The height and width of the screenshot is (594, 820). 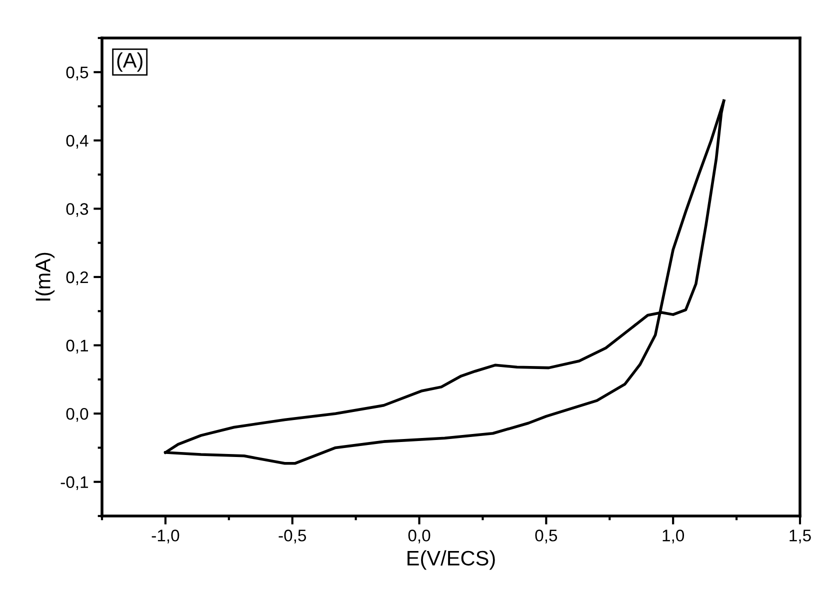 What do you see at coordinates (77, 347) in the screenshot?
I see `y-tick-label: 0,1` at bounding box center [77, 347].